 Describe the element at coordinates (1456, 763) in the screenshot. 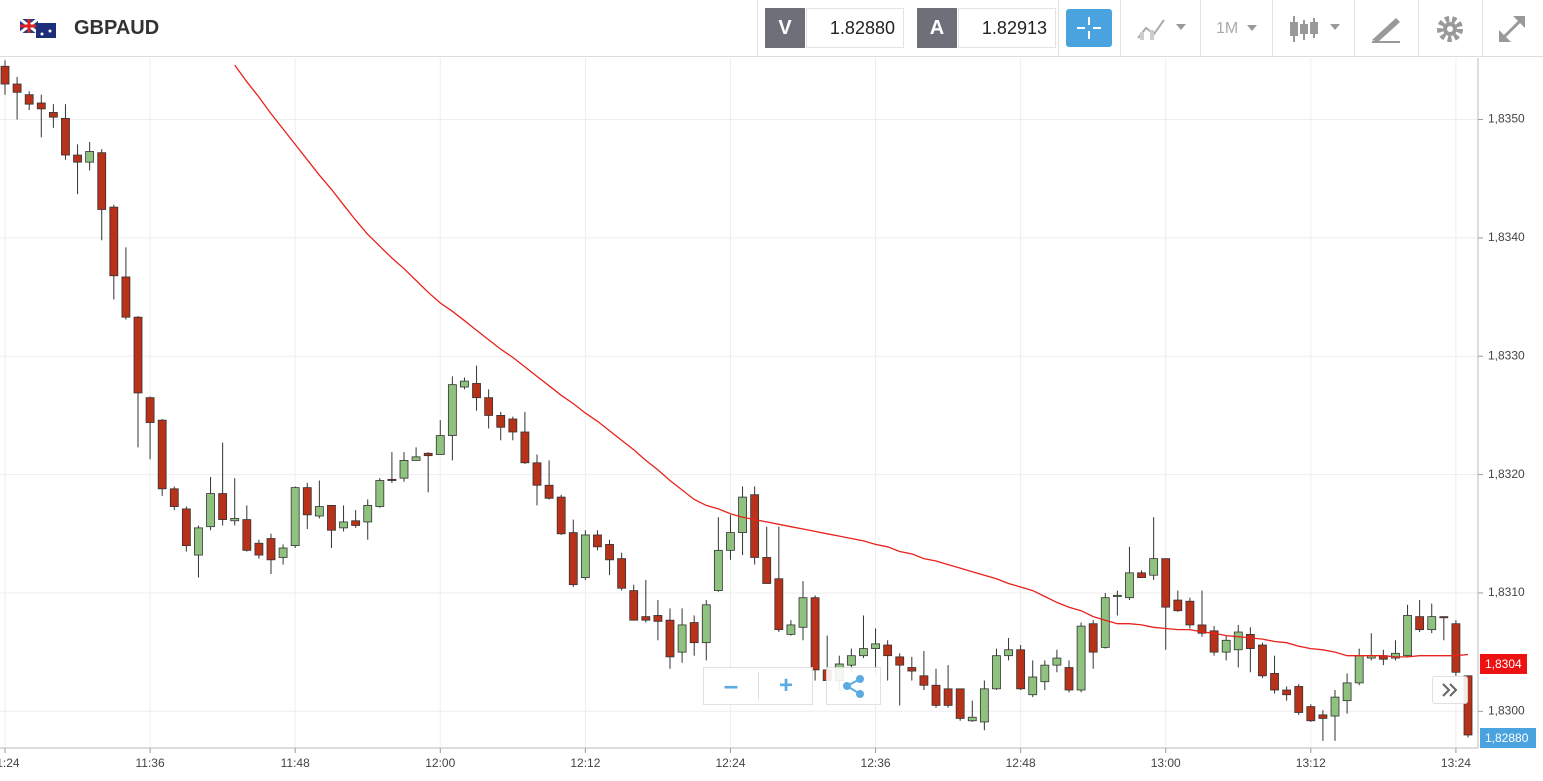

I see `x-tick-label: 13:24` at that location.